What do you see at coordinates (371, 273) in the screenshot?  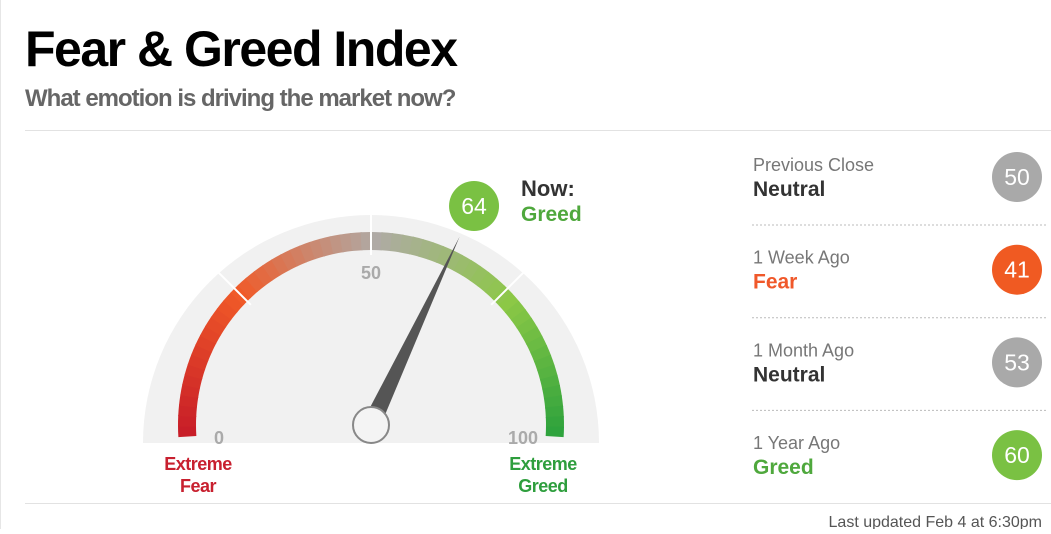 I see `gauge-tick-label: 50` at bounding box center [371, 273].